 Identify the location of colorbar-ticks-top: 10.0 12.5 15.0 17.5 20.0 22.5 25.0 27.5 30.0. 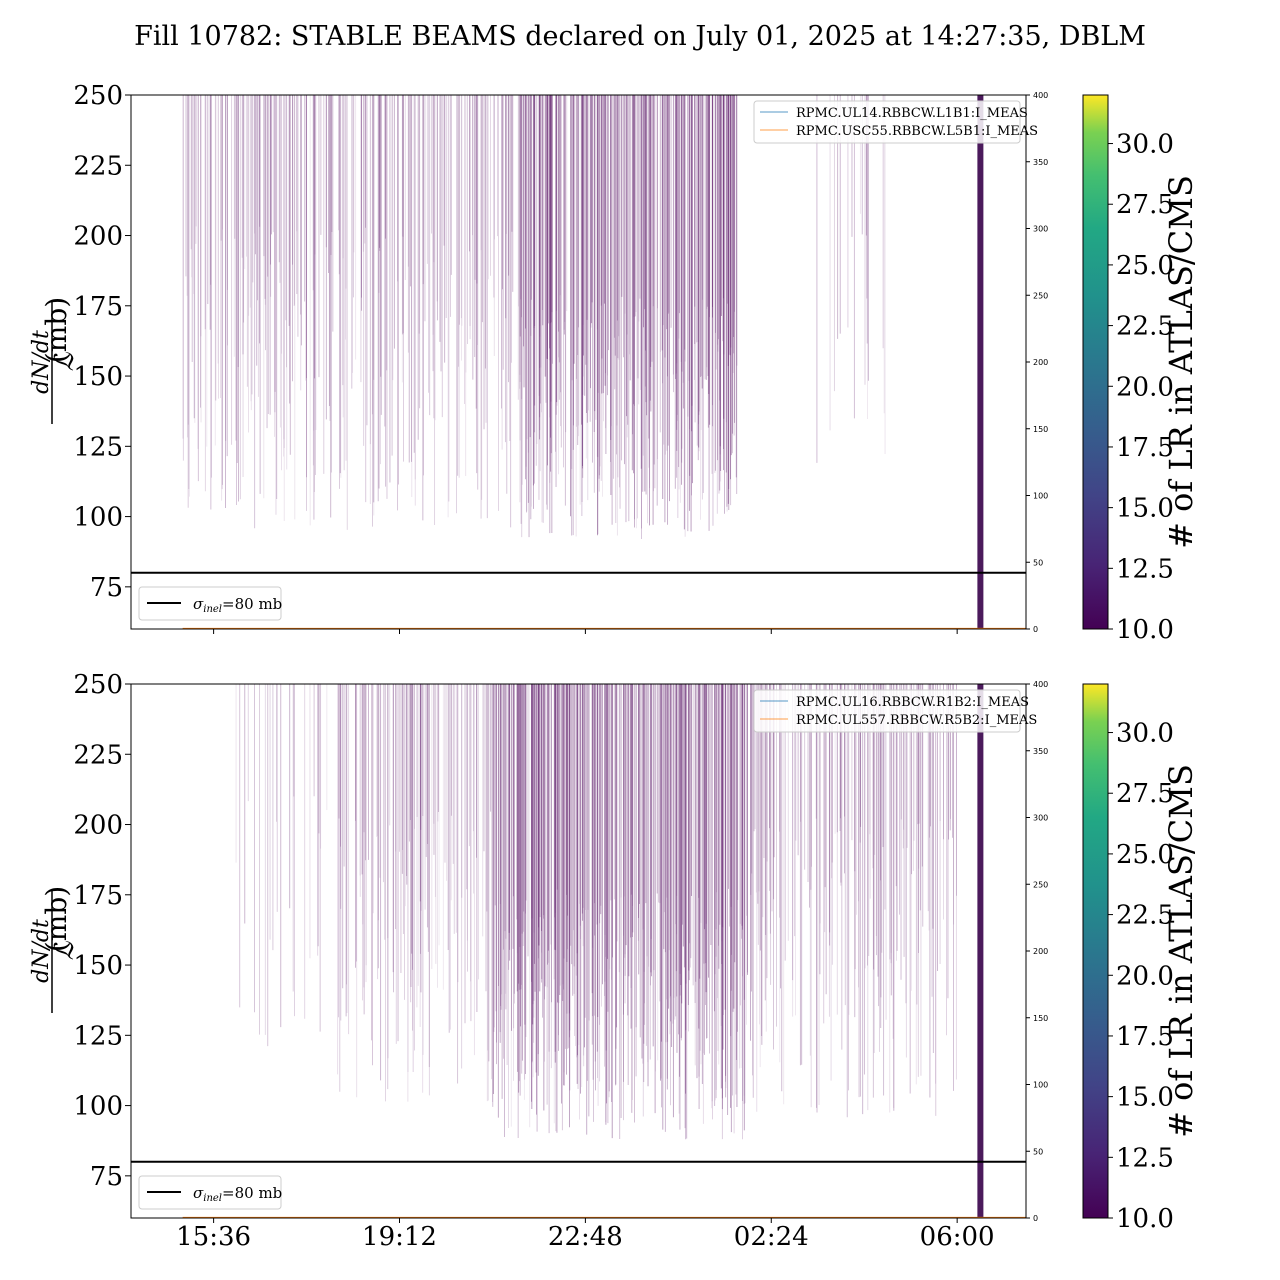
(1141, 387).